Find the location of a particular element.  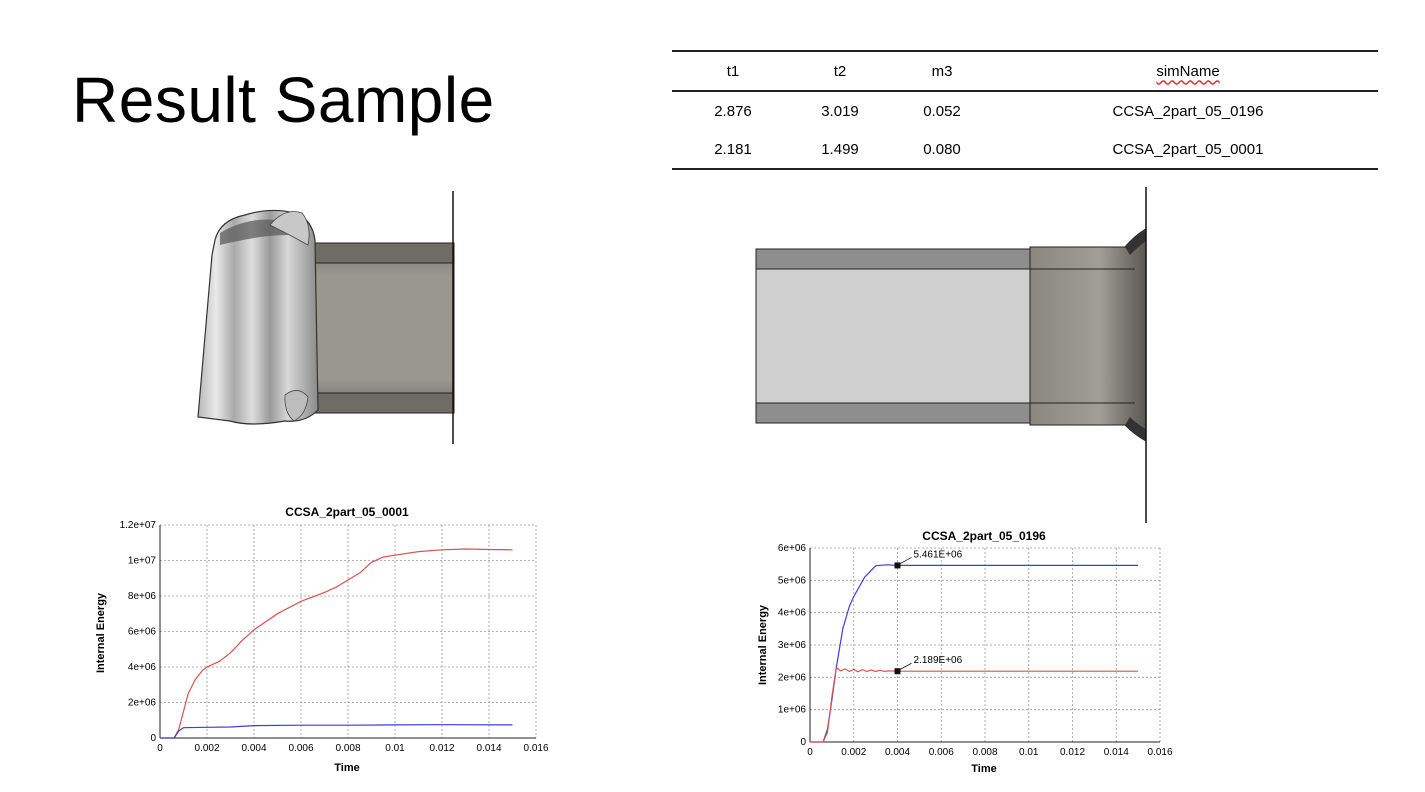

column-header-t1: t1 is located at coordinates (733, 71).